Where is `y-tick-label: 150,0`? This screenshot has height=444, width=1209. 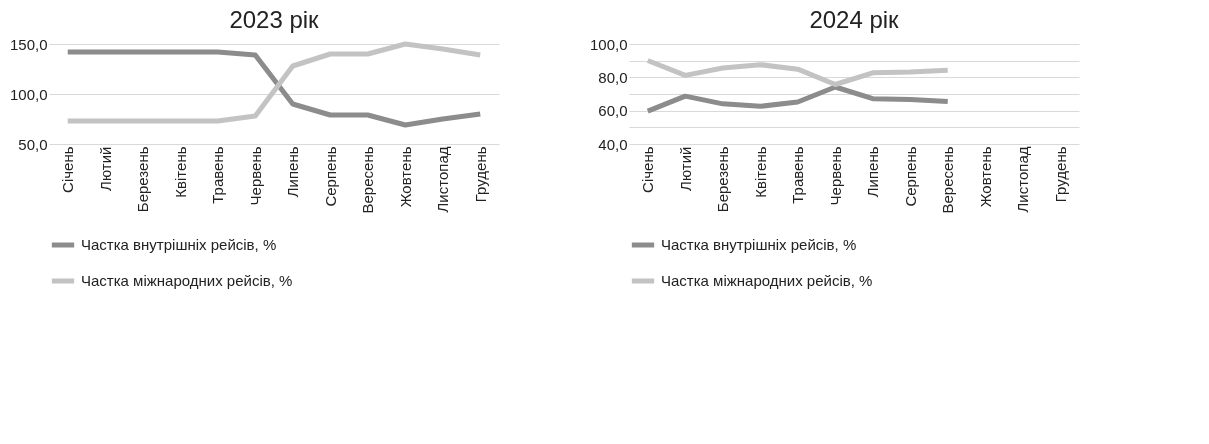 y-tick-label: 150,0 is located at coordinates (28, 44).